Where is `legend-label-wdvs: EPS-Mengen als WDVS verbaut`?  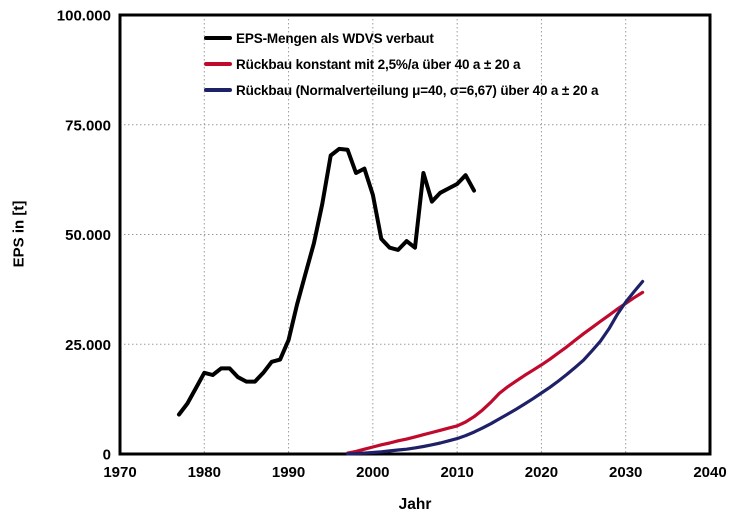 legend-label-wdvs: EPS-Mengen als WDVS verbaut is located at coordinates (335, 38).